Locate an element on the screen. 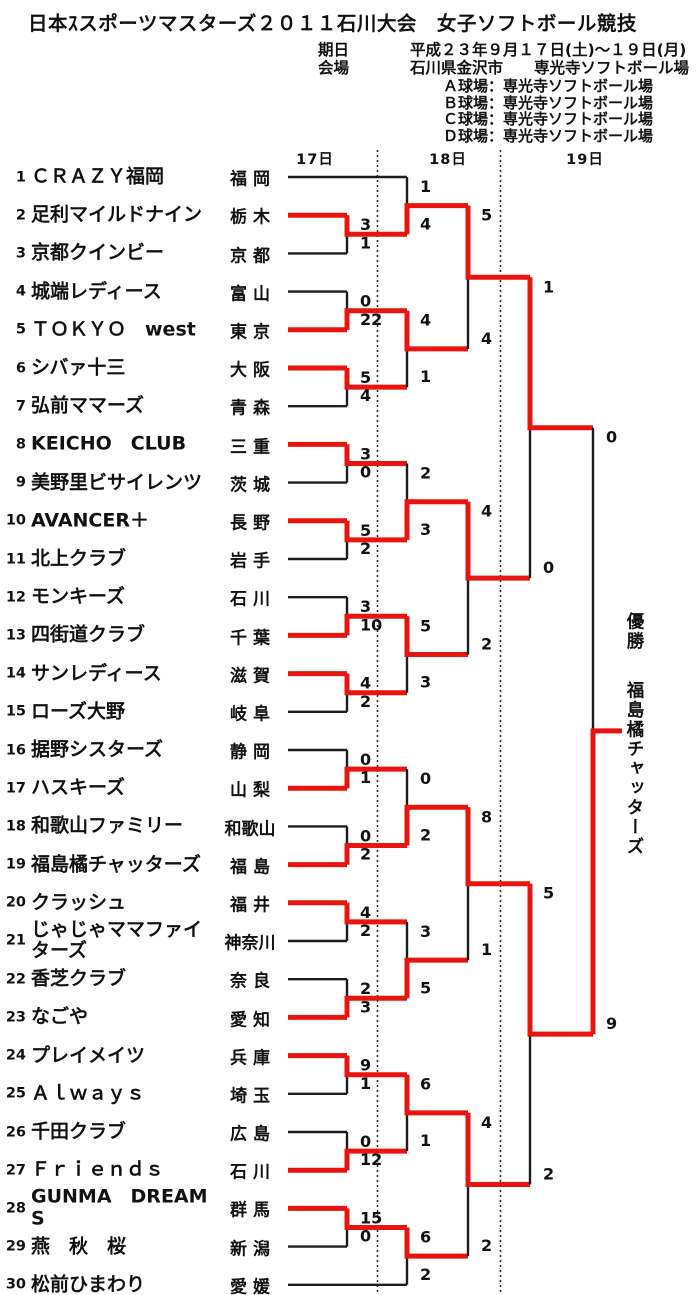  team-row: 17 ハスキーズ 山 梨 is located at coordinates (145, 789).